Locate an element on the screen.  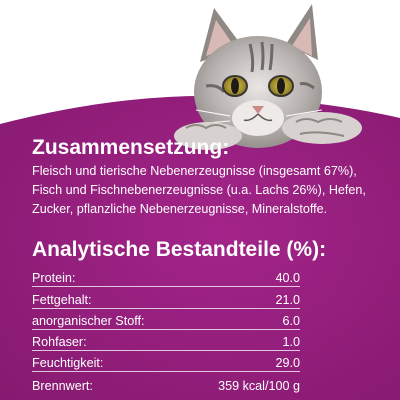
row-label: Protein: is located at coordinates (54, 278).